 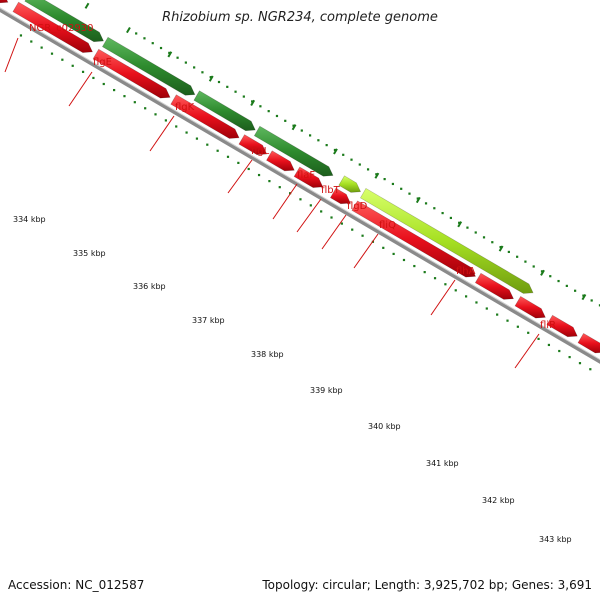 What do you see at coordinates (331, 190) in the screenshot?
I see `gene-label-flbT: flbT` at bounding box center [331, 190].